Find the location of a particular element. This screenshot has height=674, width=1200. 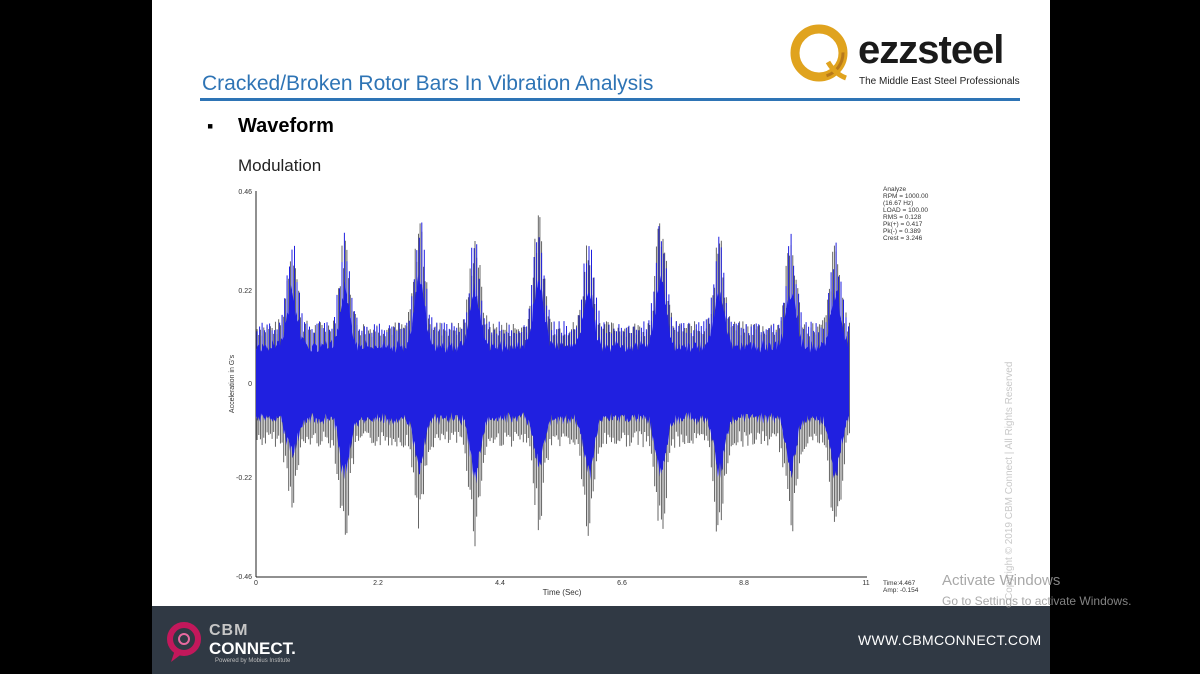

y-tick-label: 0.22 is located at coordinates (245, 291).